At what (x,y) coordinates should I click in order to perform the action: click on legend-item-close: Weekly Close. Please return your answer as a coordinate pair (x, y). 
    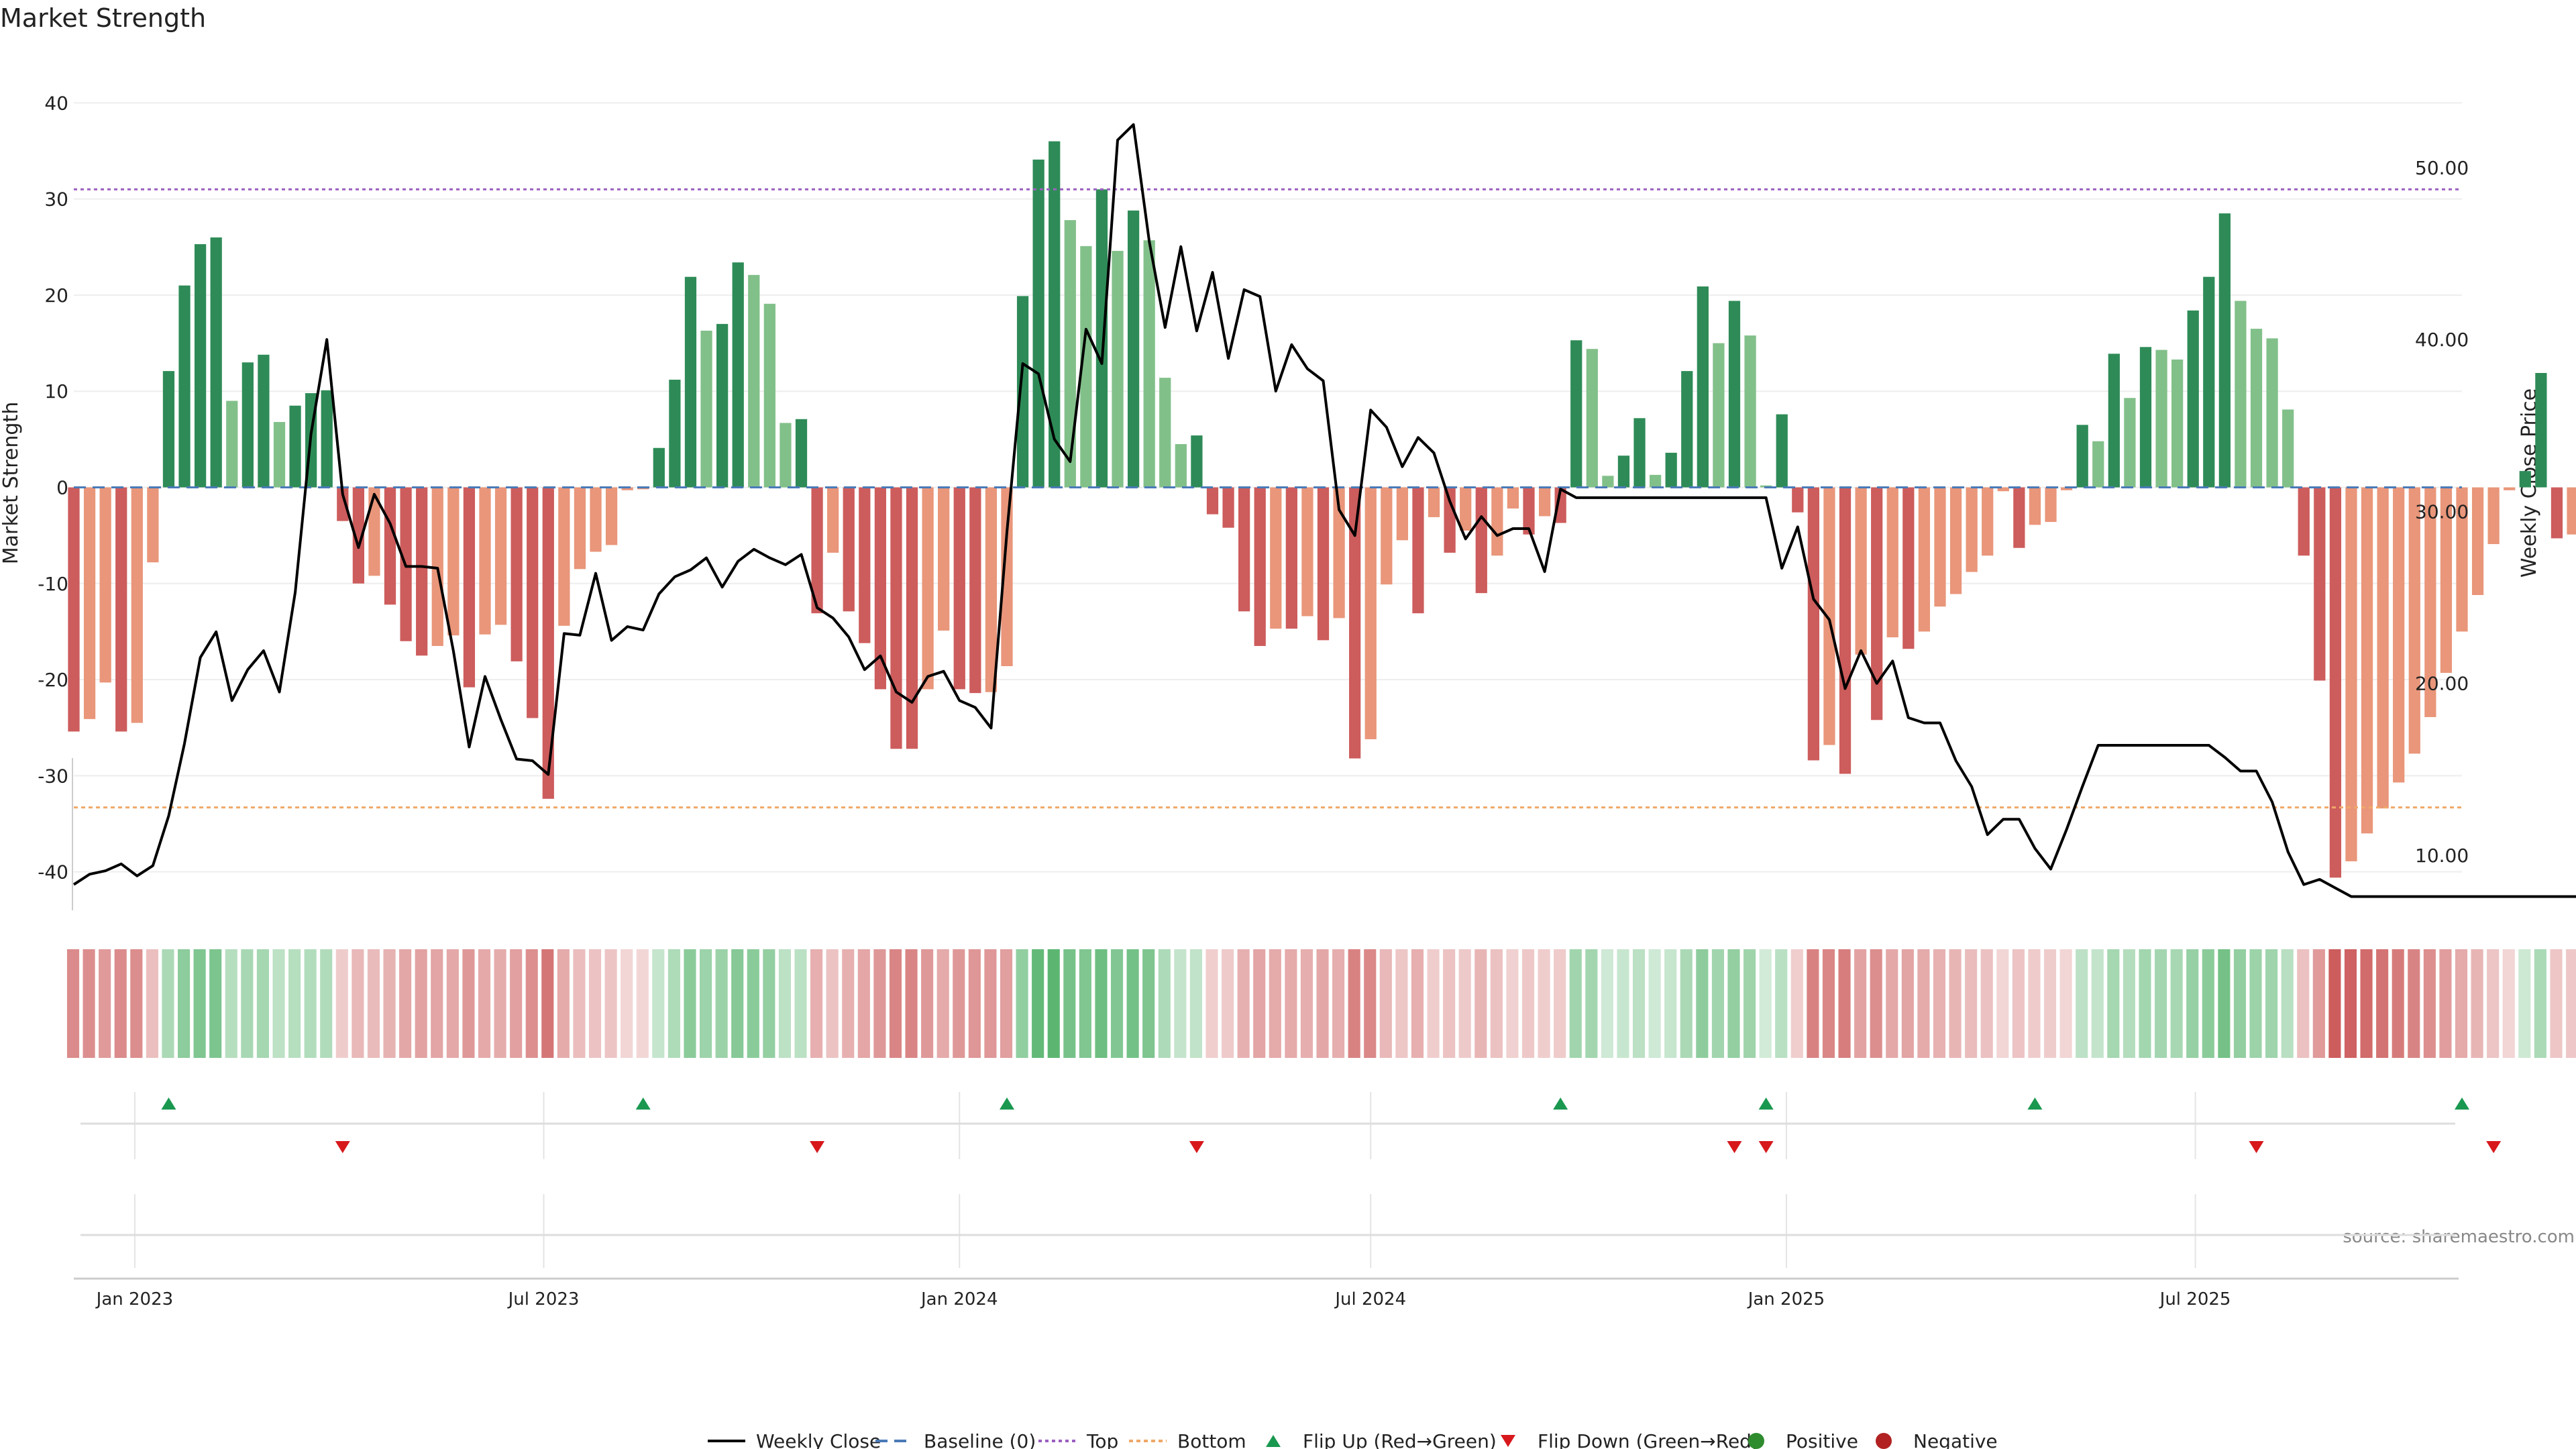
    Looking at the image, I should click on (794, 1439).